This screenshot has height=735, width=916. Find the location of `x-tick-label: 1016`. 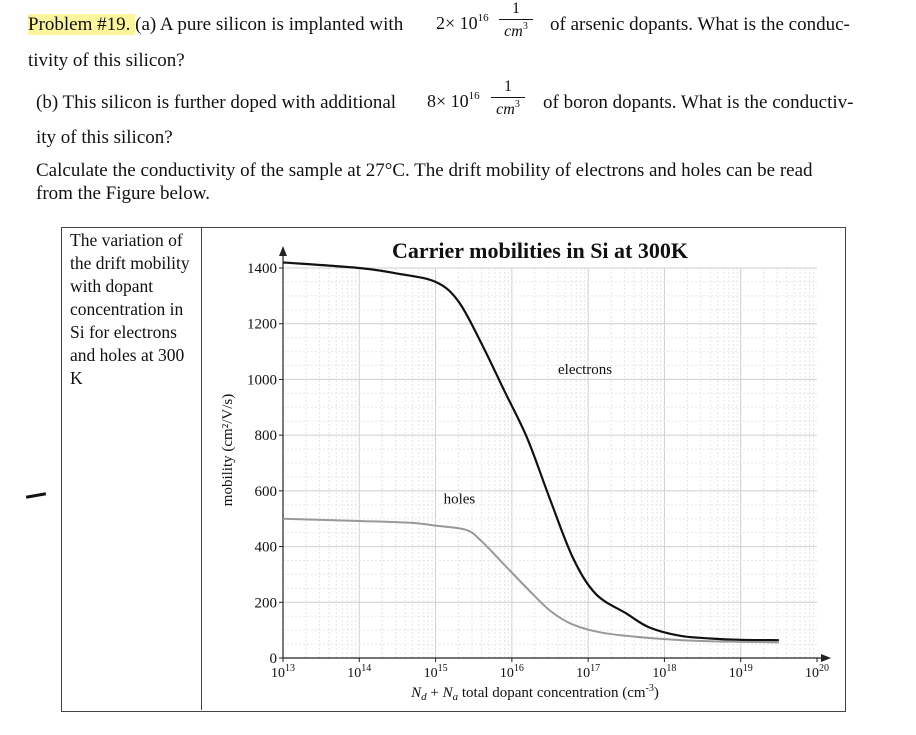

x-tick-label: 1016 is located at coordinates (512, 672).